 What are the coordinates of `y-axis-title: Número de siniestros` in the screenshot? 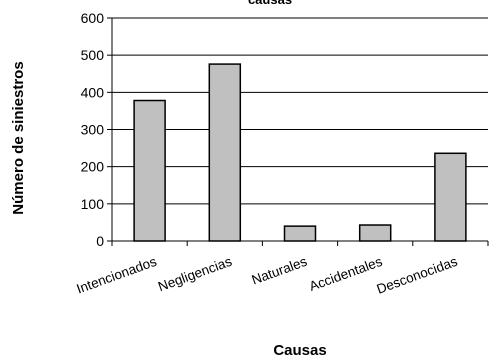 It's located at (18, 137).